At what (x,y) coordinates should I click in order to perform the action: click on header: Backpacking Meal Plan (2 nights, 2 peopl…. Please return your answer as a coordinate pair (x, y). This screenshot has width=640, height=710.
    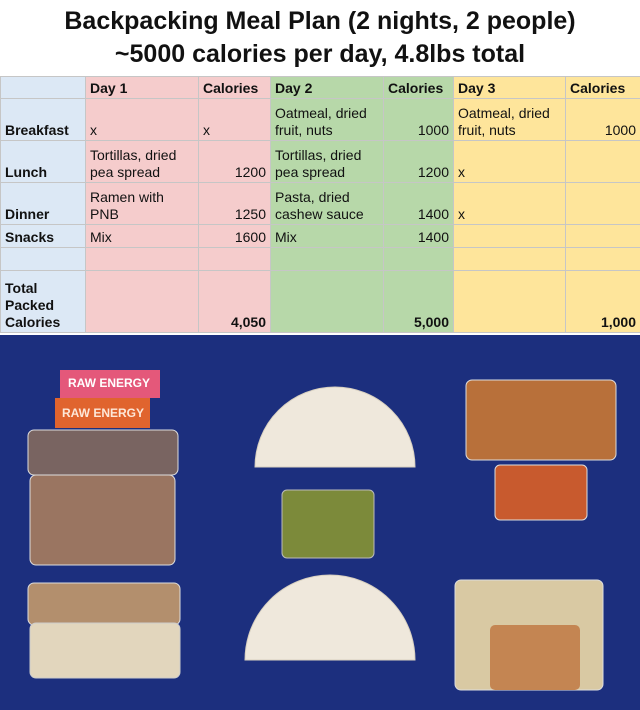
    Looking at the image, I should click on (320, 38).